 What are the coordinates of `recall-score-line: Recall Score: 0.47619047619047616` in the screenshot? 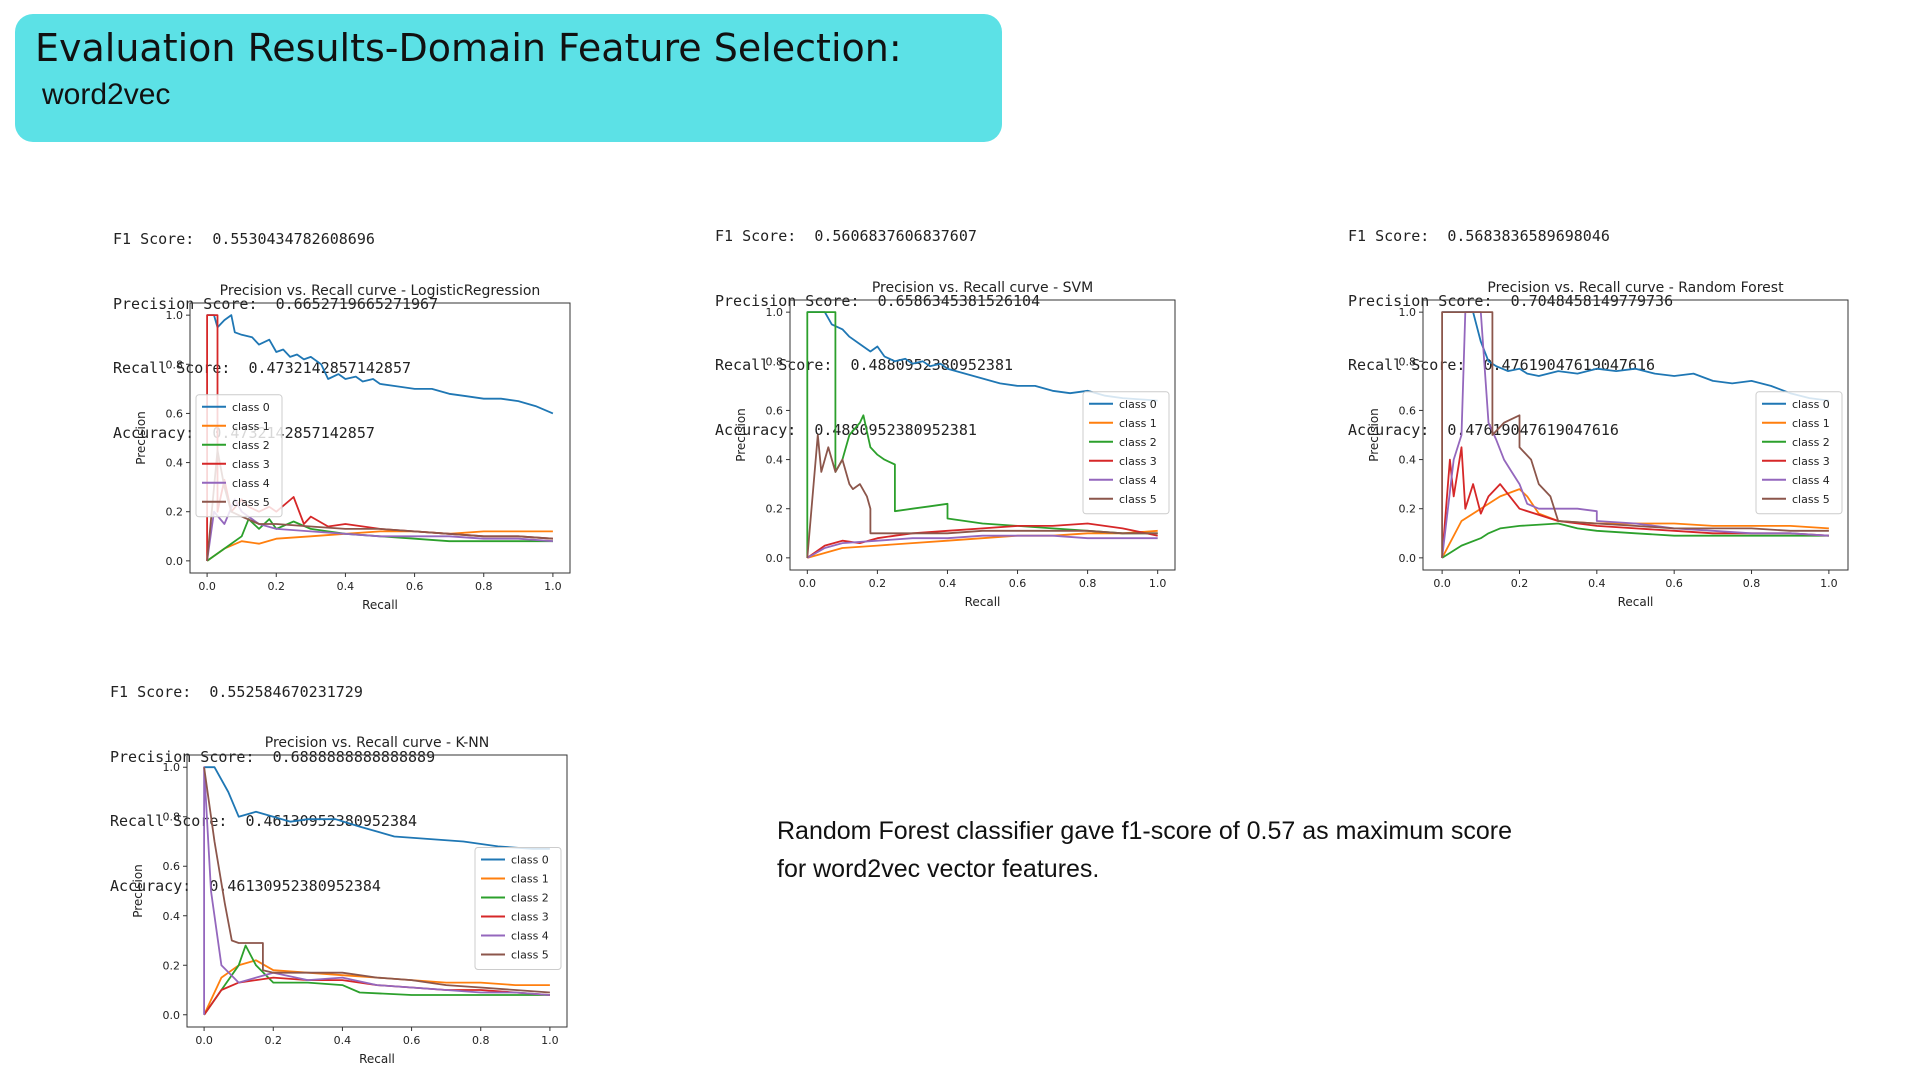 It's located at (1502, 365).